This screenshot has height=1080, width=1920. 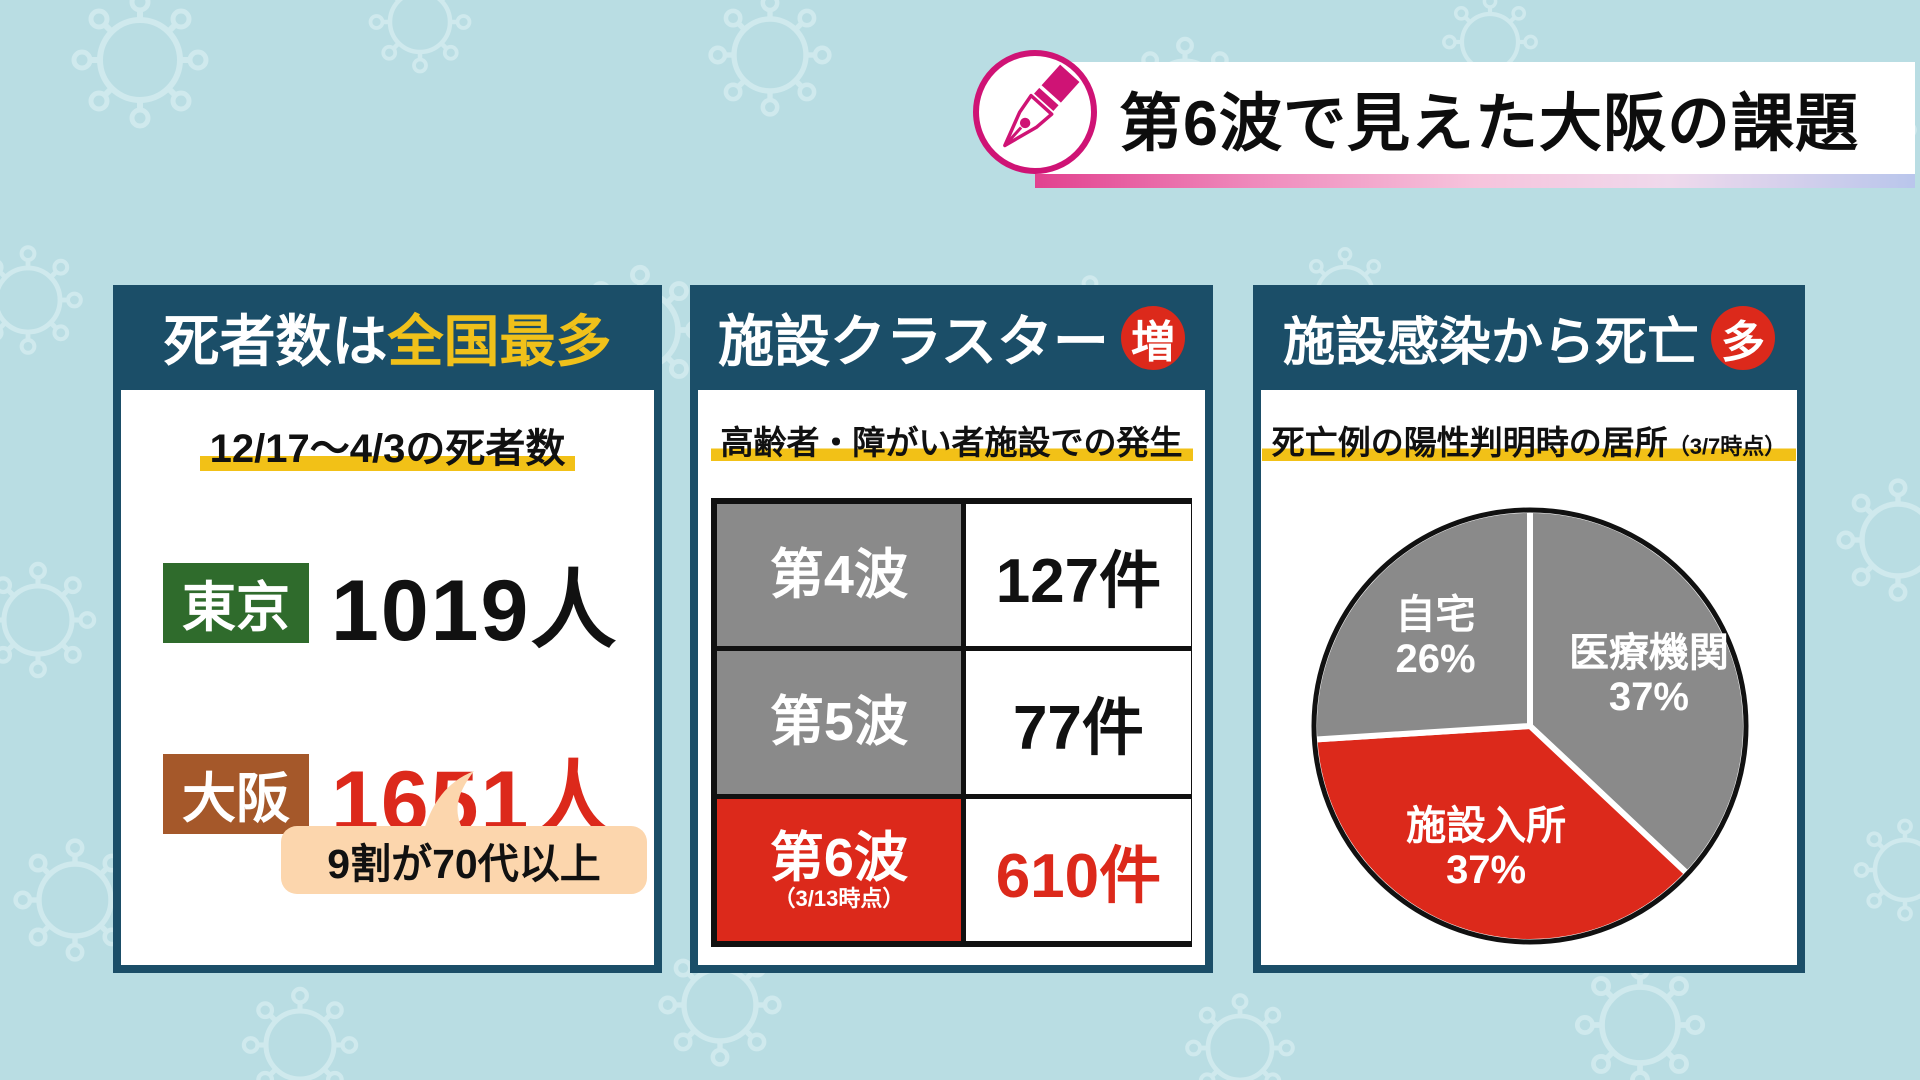 I want to click on subtitle-highlight: 12/17〜4/3の死者数, so click(x=387, y=449).